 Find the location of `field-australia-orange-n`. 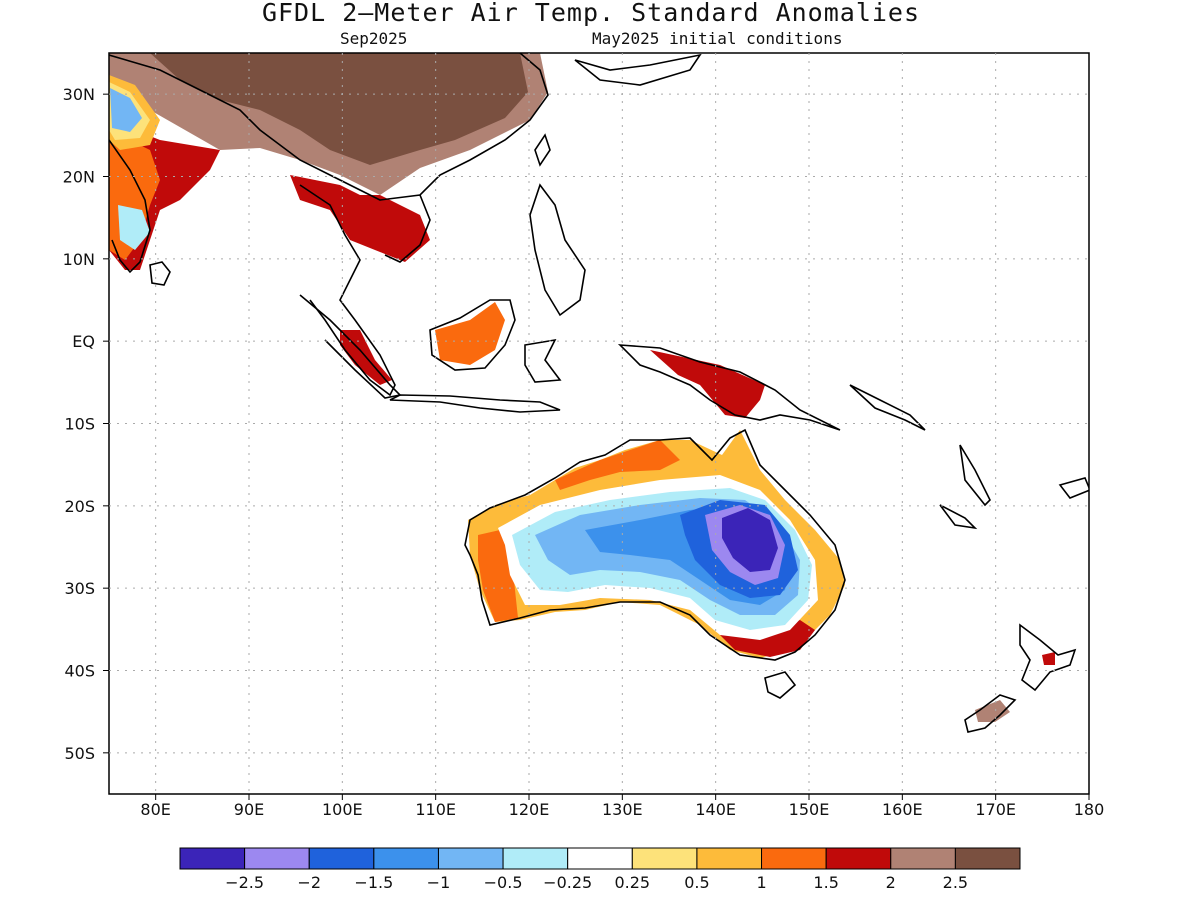

field-australia-orange-n is located at coordinates (617, 465).